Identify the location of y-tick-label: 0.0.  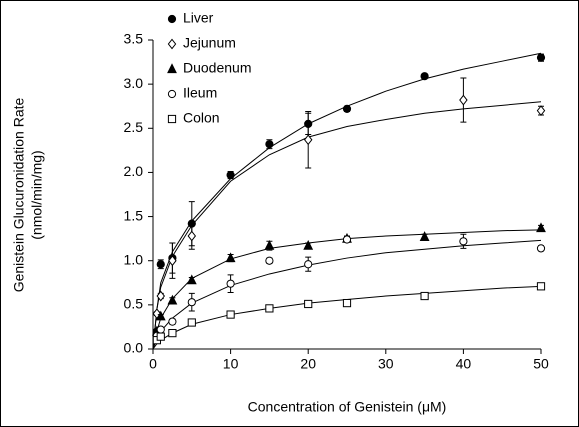
(134, 348).